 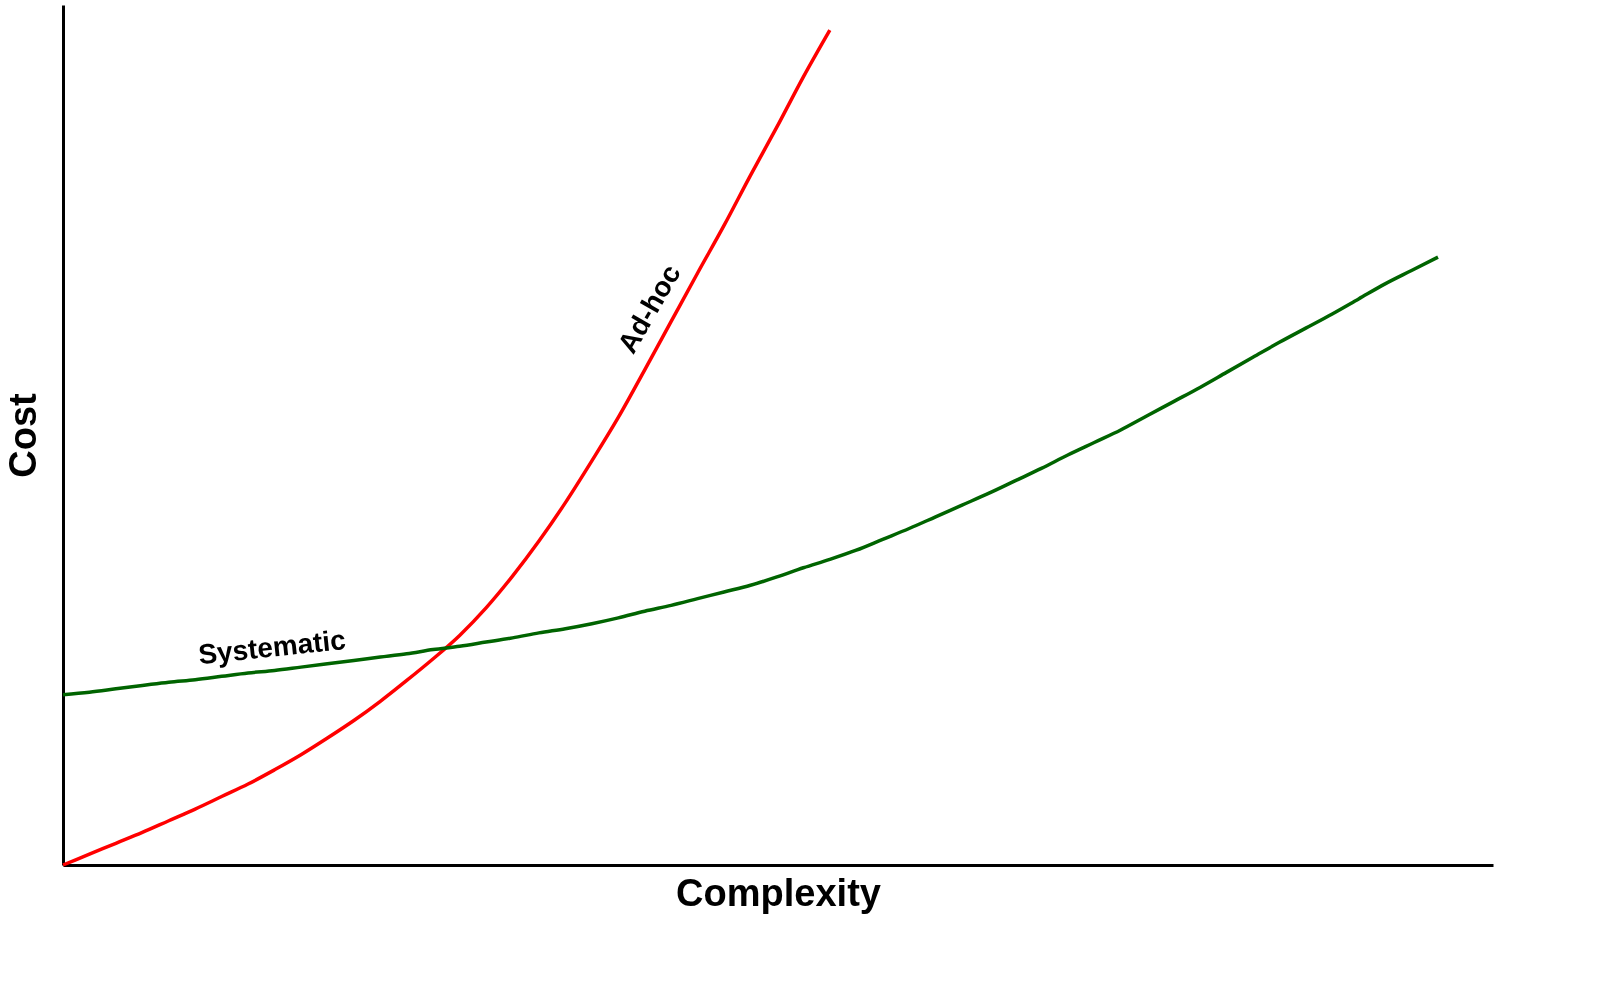 What do you see at coordinates (778, 892) in the screenshot?
I see `x-axis-title: Complexity` at bounding box center [778, 892].